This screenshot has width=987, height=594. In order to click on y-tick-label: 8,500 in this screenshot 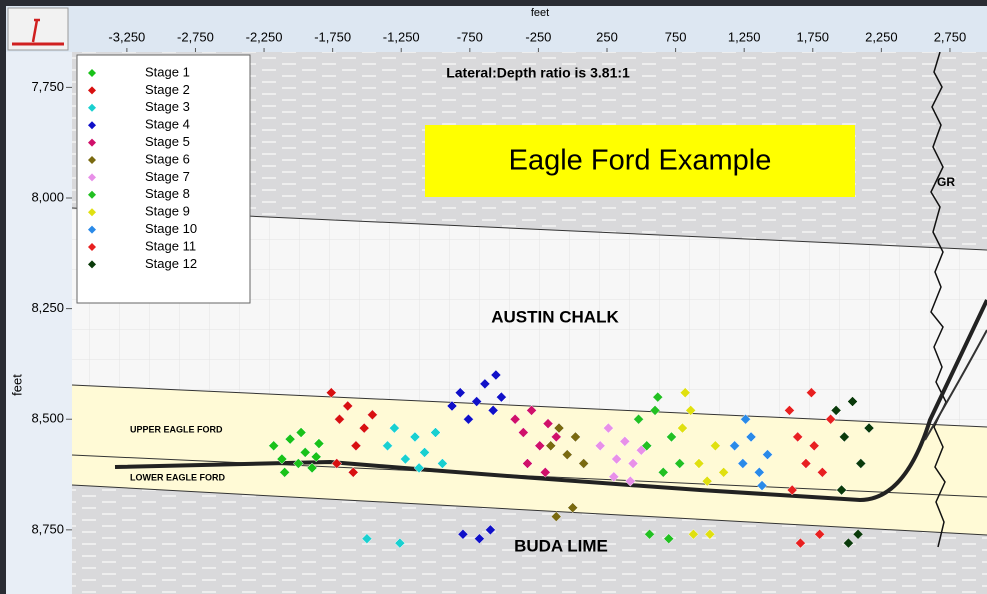, I will do `click(47, 418)`.